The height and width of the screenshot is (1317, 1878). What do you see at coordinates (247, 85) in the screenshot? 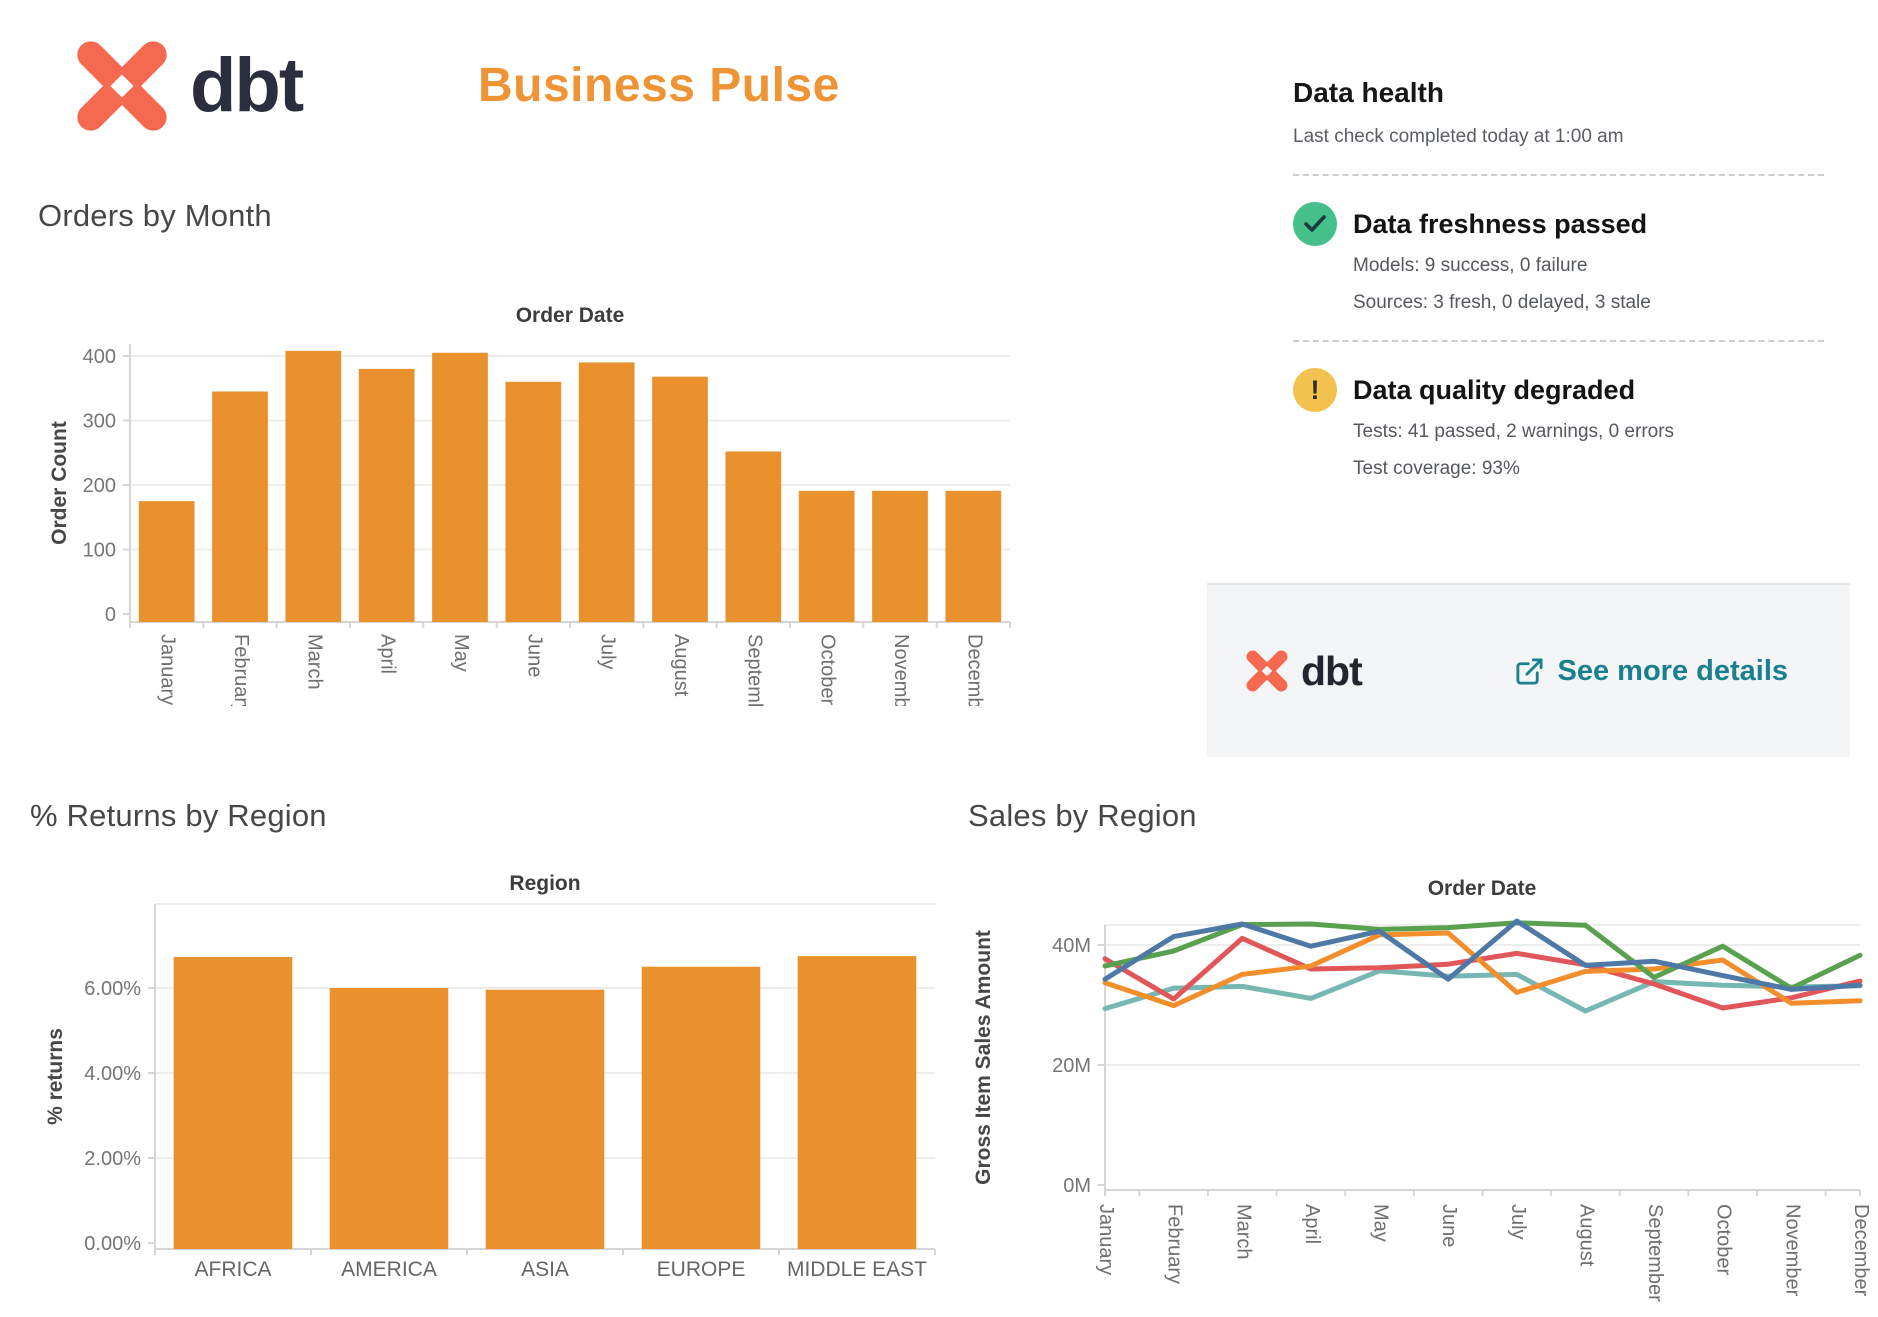
I see `dbt-wordmark: dbt` at bounding box center [247, 85].